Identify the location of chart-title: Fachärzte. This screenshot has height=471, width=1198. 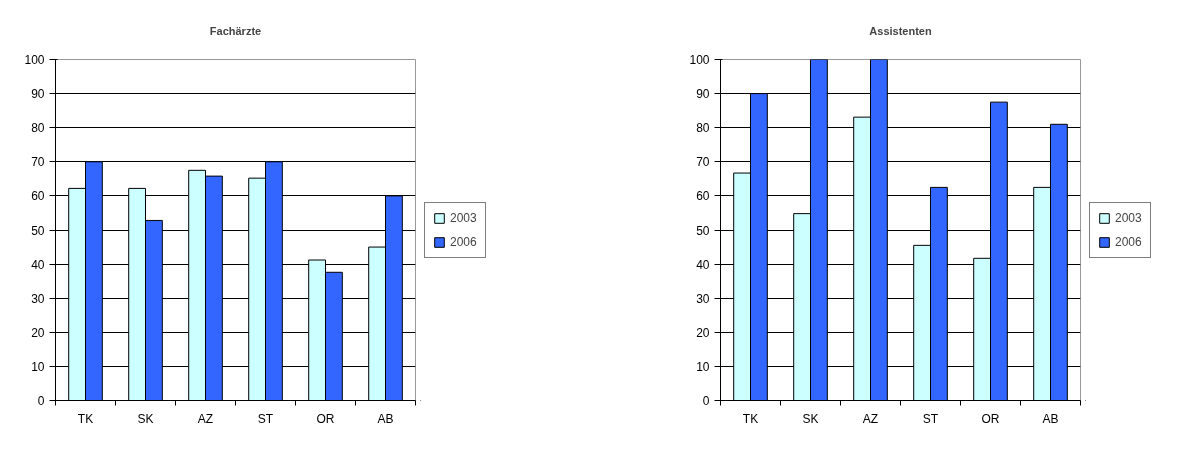
(235, 31).